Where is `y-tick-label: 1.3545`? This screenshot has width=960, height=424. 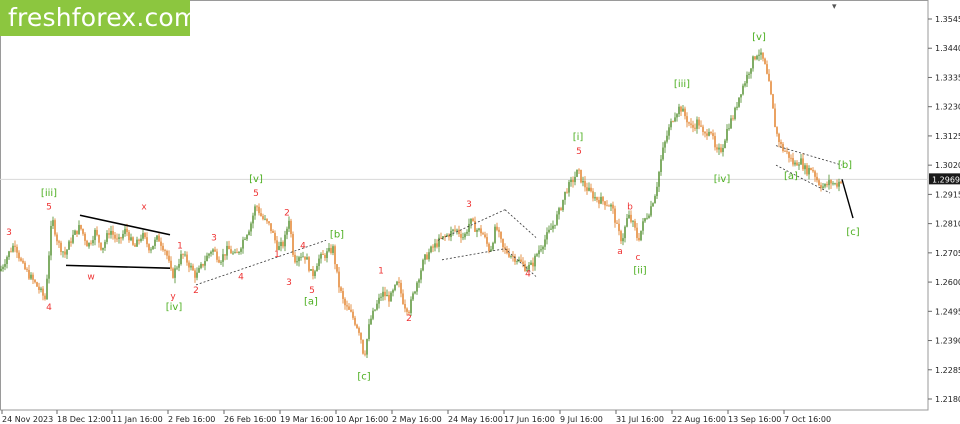 y-tick-label: 1.3545 is located at coordinates (947, 19).